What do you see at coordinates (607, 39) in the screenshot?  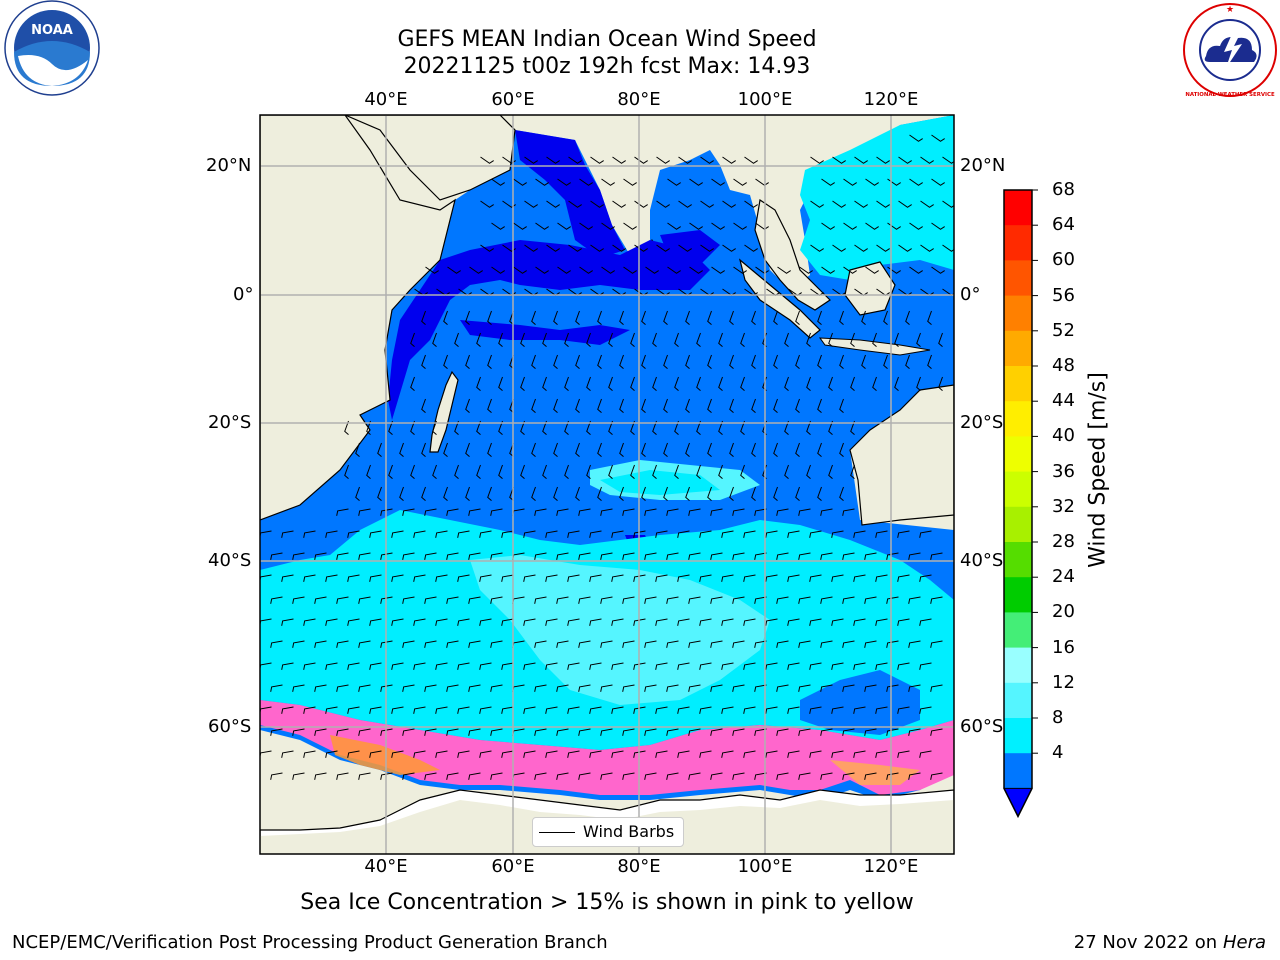 I see `chart-title: GEFS MEAN Indian Ocean Wind Speed` at bounding box center [607, 39].